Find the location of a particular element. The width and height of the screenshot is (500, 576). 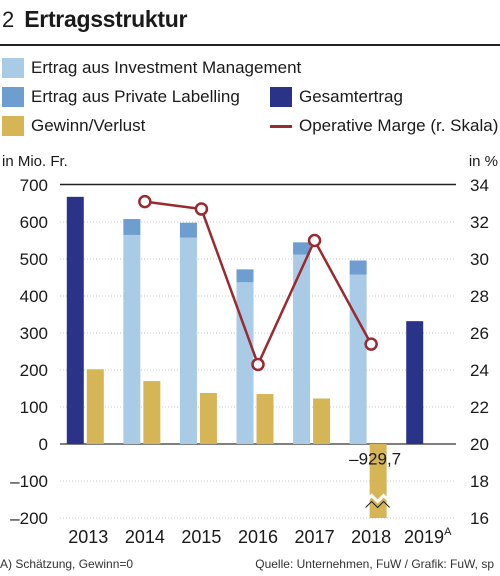

legend-swatch-private-labelling is located at coordinates (13, 97).